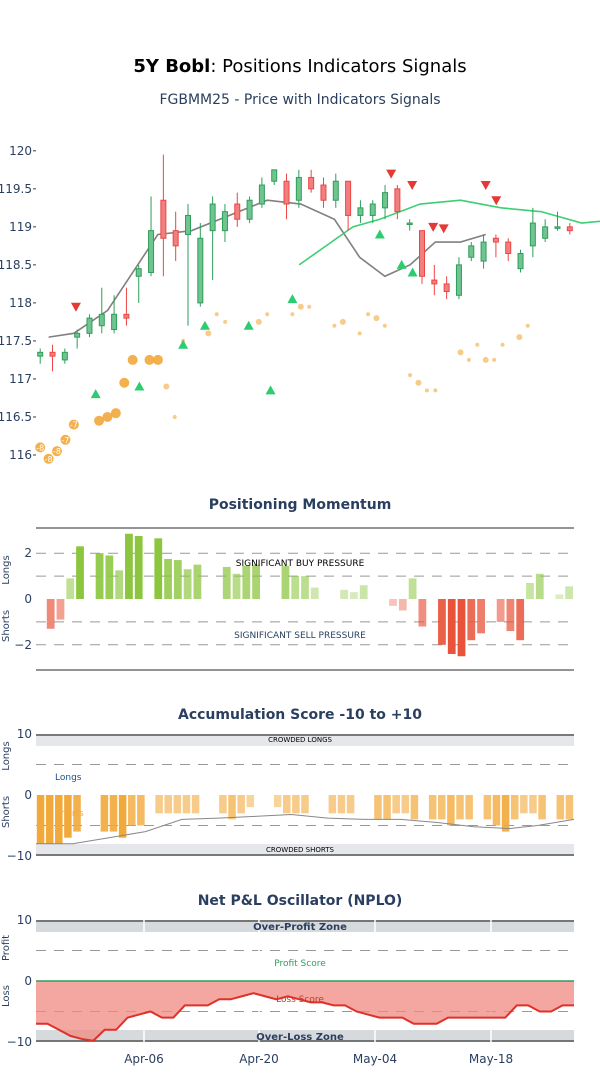 This screenshot has height=1080, width=600. What do you see at coordinates (300, 100) in the screenshot?
I see `price-chart-title: FGBMM25 - Price with Indicators Signals` at bounding box center [300, 100].